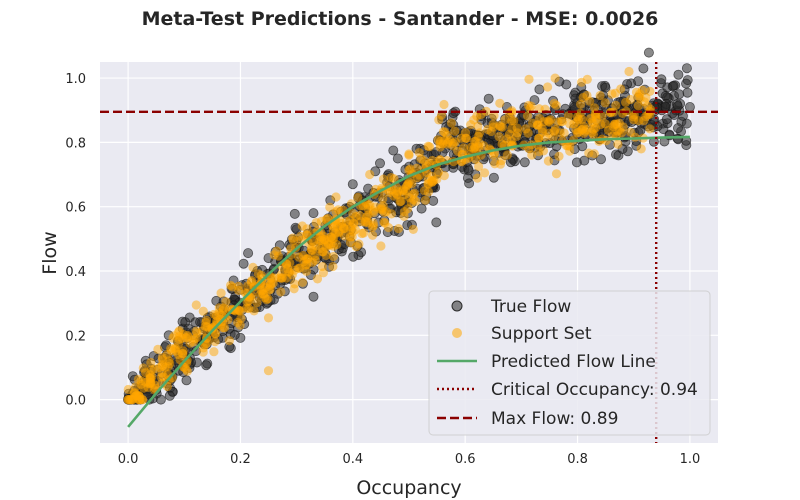 This screenshot has height=500, width=800. What do you see at coordinates (541, 334) in the screenshot?
I see `legend-label-support-set: Support Set` at bounding box center [541, 334].